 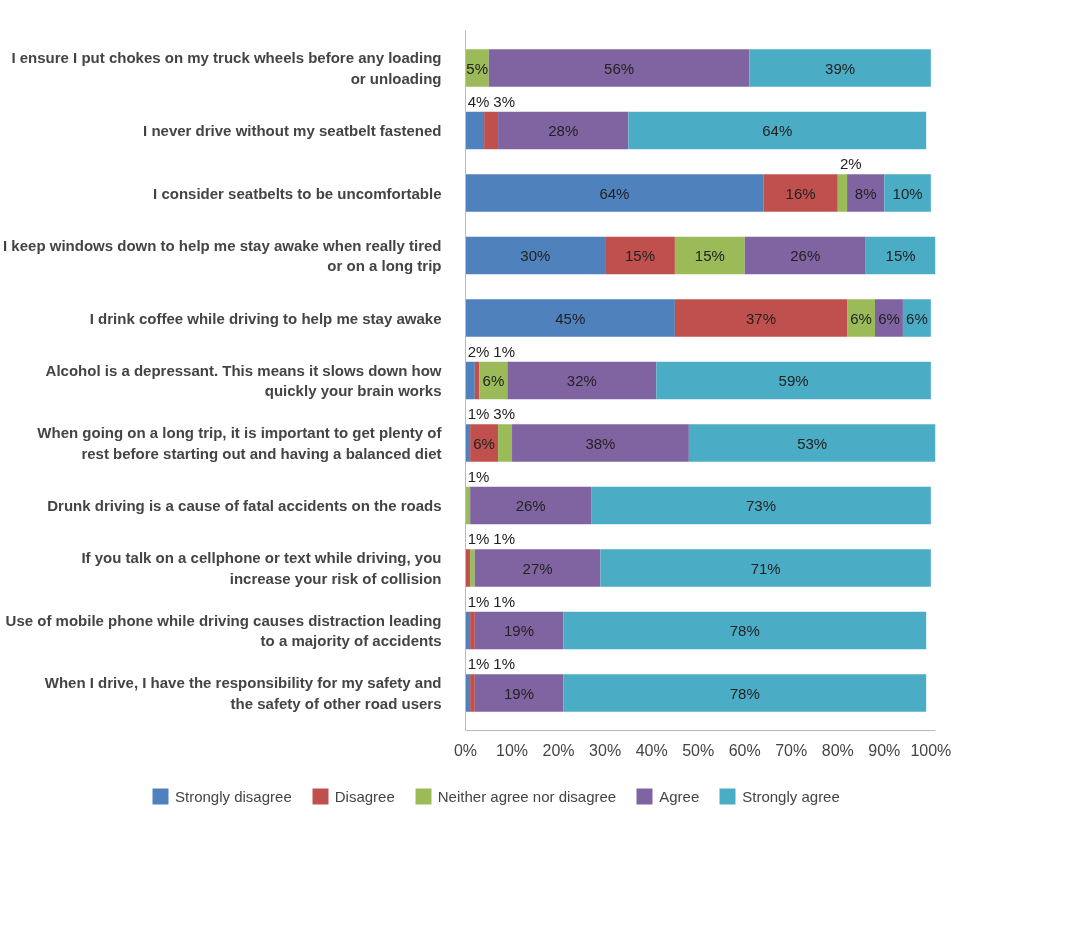 What do you see at coordinates (222, 255) in the screenshot?
I see `y-tick-label: I keep windows down to help me stay awake when really tired or on a long trip` at bounding box center [222, 255].